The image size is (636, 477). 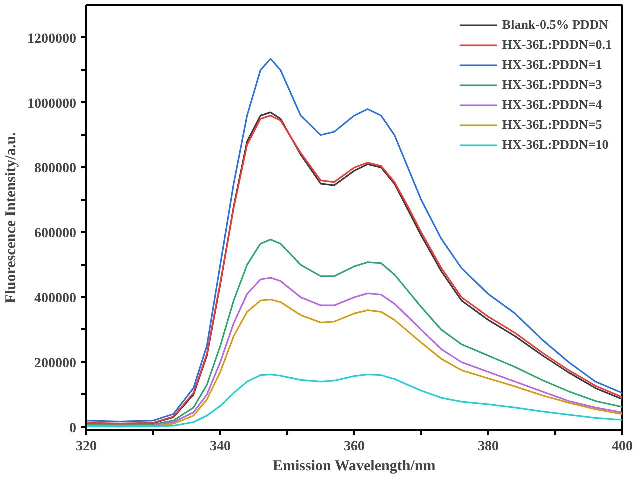 I want to click on x-tick-label: 380, so click(x=488, y=447).